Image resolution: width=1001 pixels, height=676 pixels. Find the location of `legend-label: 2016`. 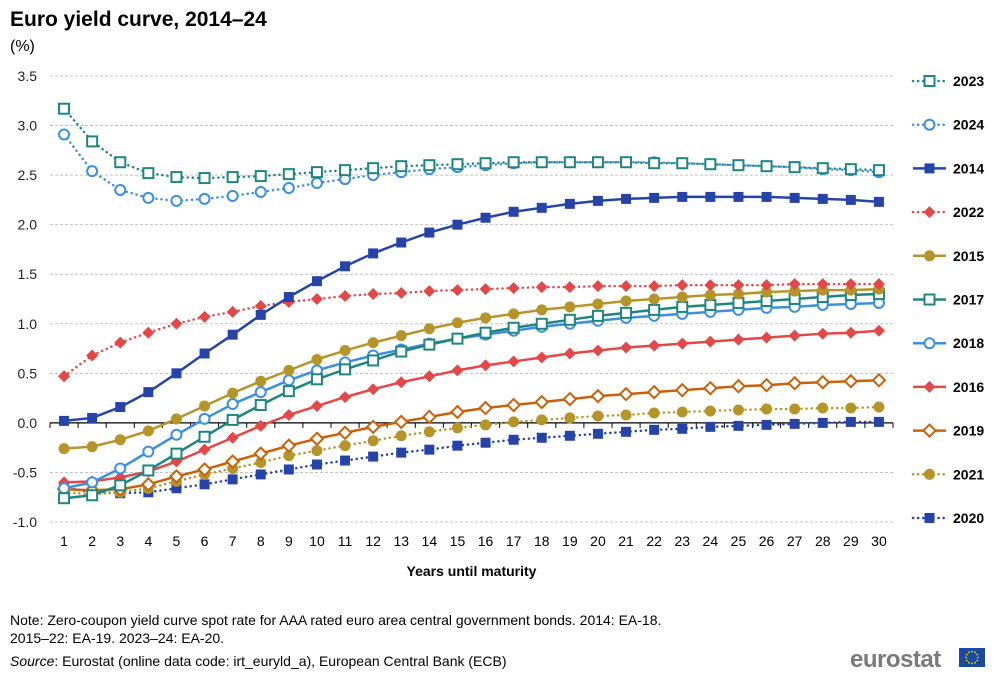

legend-label: 2016 is located at coordinates (968, 387).